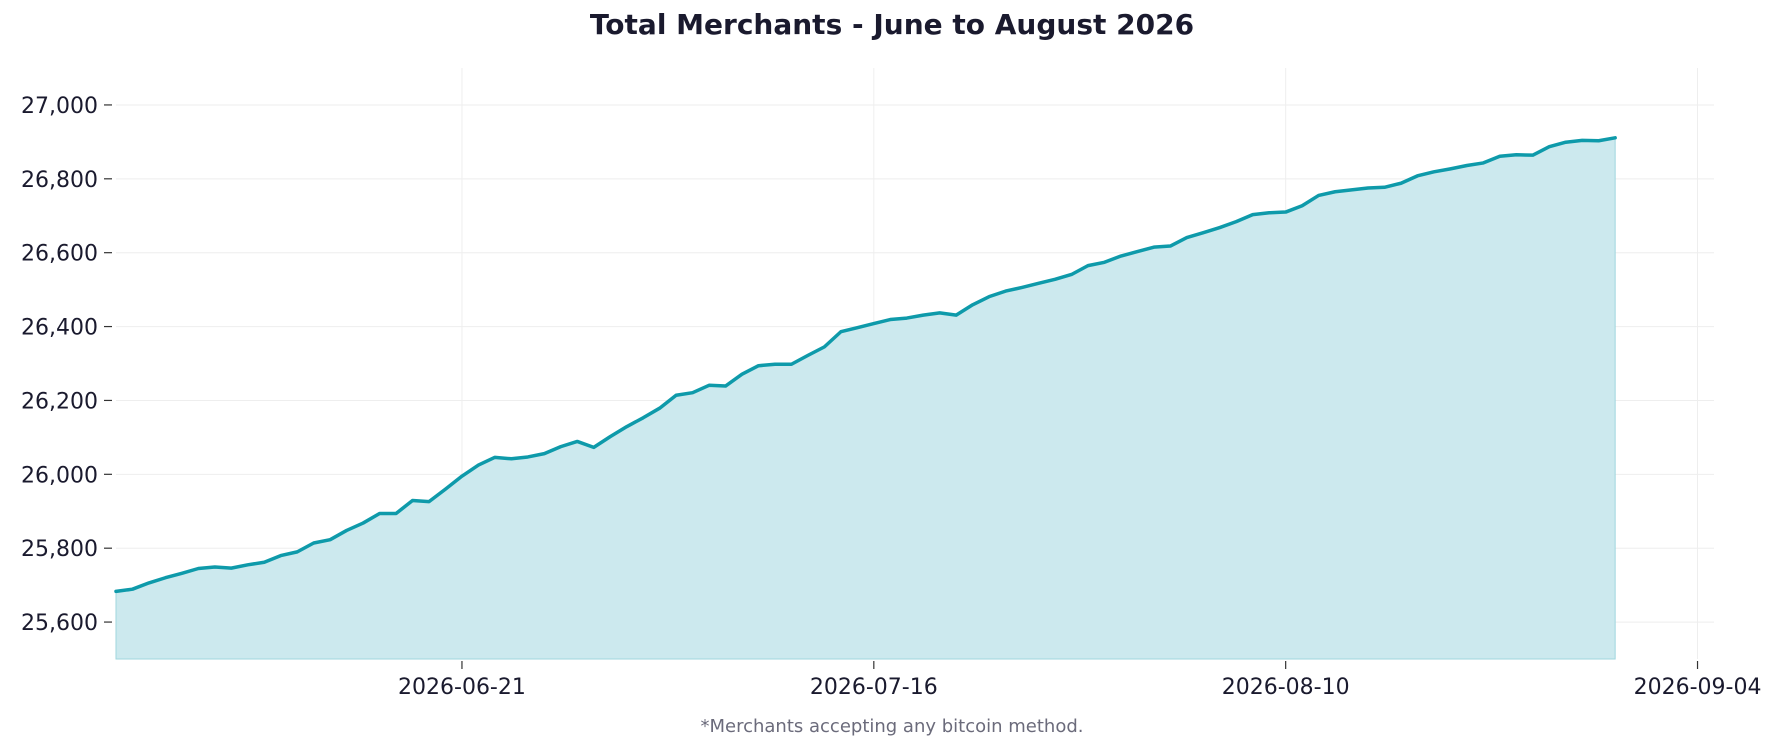  What do you see at coordinates (874, 687) in the screenshot?
I see `x-tick-label: 2026-07-16` at bounding box center [874, 687].